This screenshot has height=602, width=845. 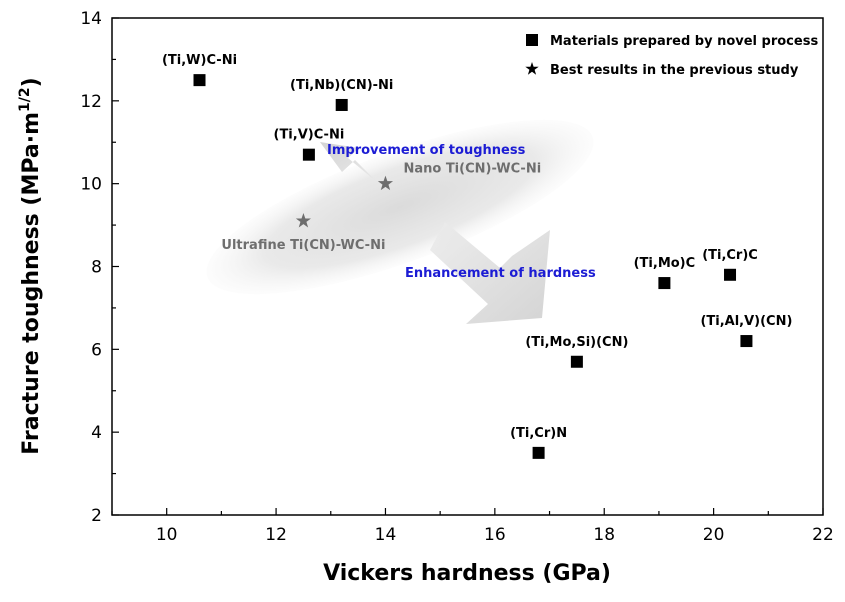 I want to click on x-tick-label: 18, so click(x=604, y=535).